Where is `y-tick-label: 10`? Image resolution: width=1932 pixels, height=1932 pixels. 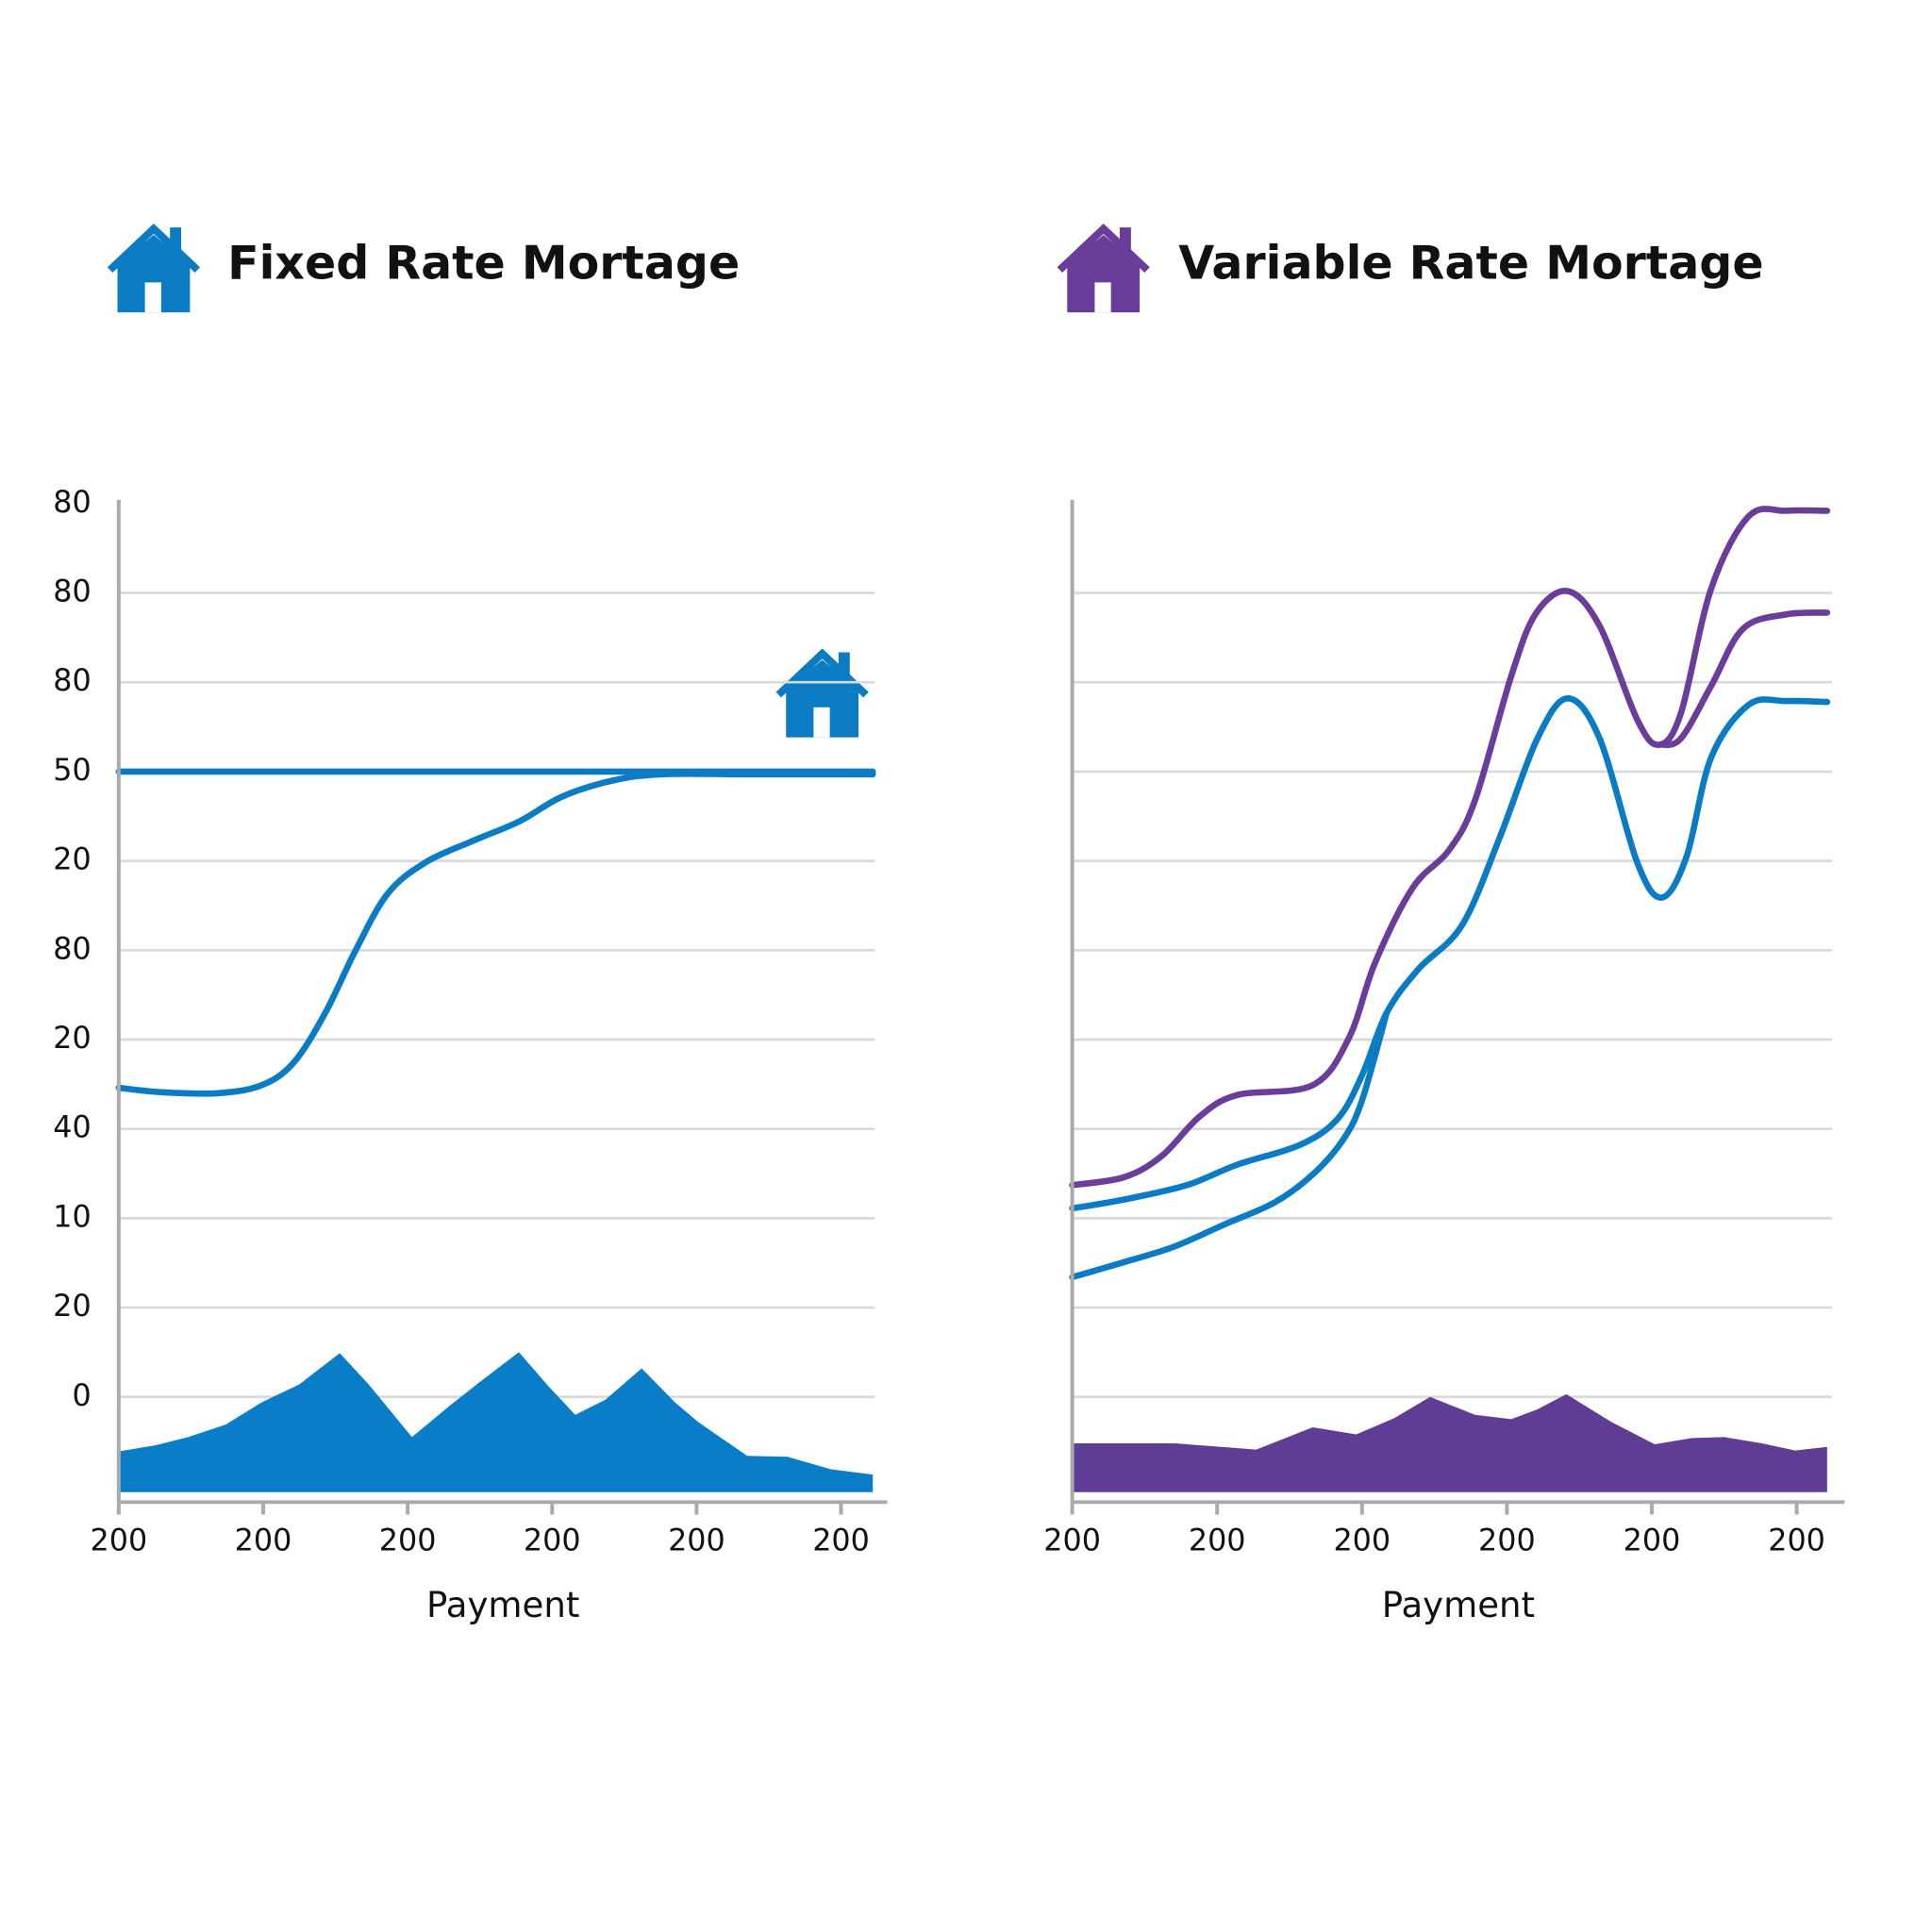 y-tick-label: 10 is located at coordinates (72, 1216).